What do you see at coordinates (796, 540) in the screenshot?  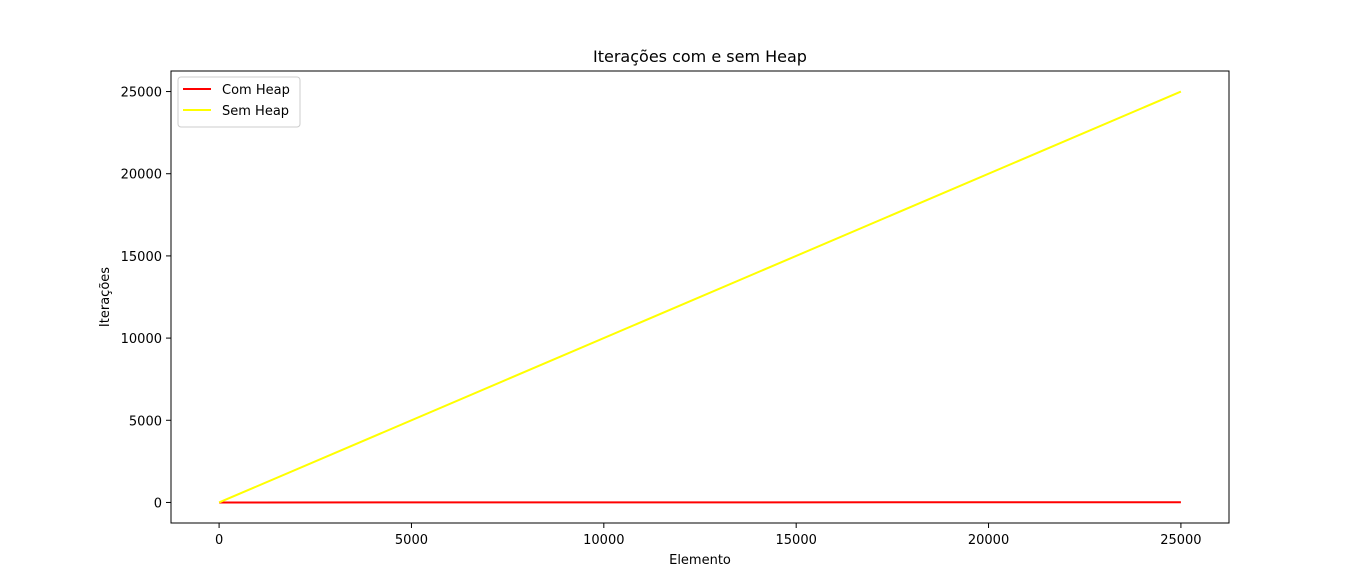 I see `x-tick-label: 15000` at bounding box center [796, 540].